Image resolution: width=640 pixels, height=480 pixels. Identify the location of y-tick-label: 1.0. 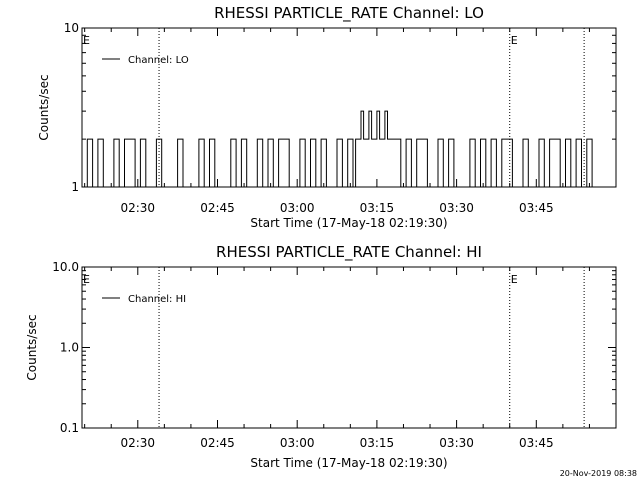
(69, 348).